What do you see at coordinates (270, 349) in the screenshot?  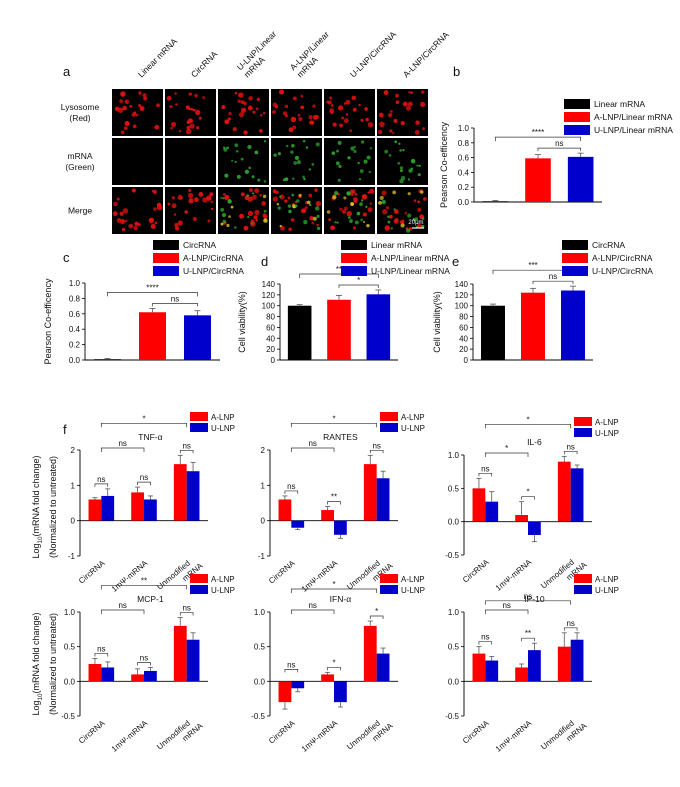 I see `y-tick-label: 20` at bounding box center [270, 349].